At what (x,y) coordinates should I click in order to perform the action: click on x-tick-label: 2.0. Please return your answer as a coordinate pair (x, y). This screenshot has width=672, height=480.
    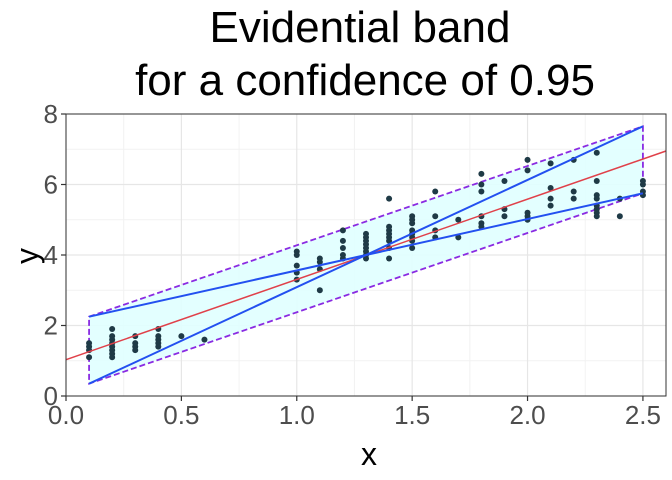
    Looking at the image, I should click on (527, 415).